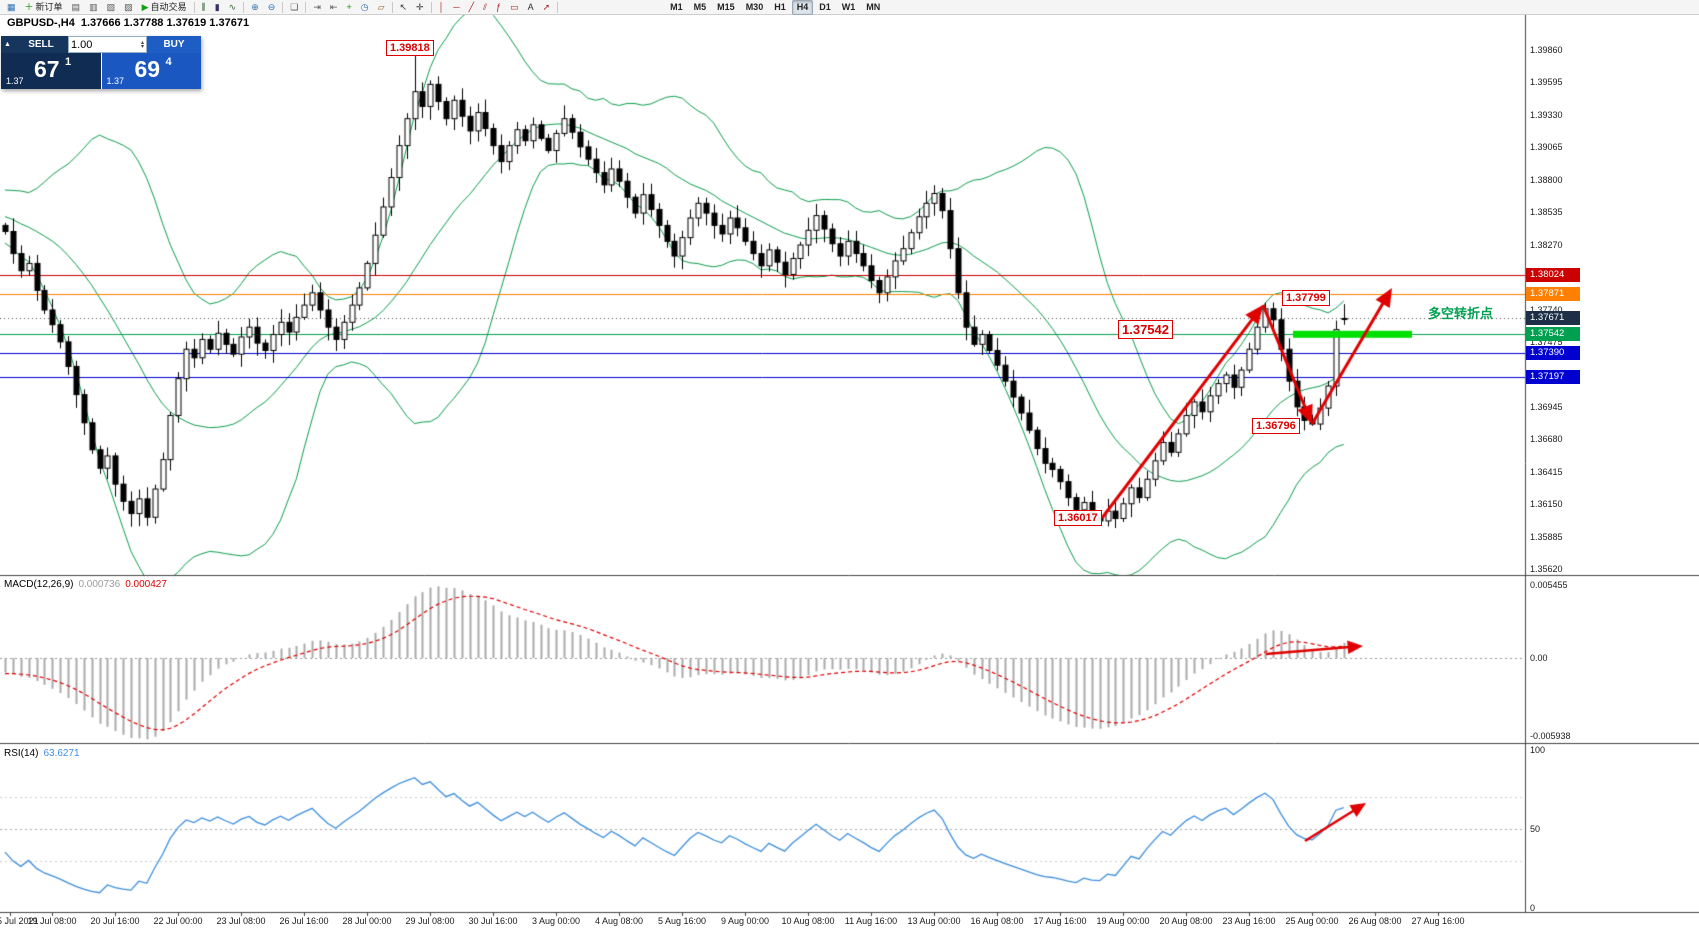  What do you see at coordinates (700, 7) in the screenshot?
I see `tf-m5: M5` at bounding box center [700, 7].